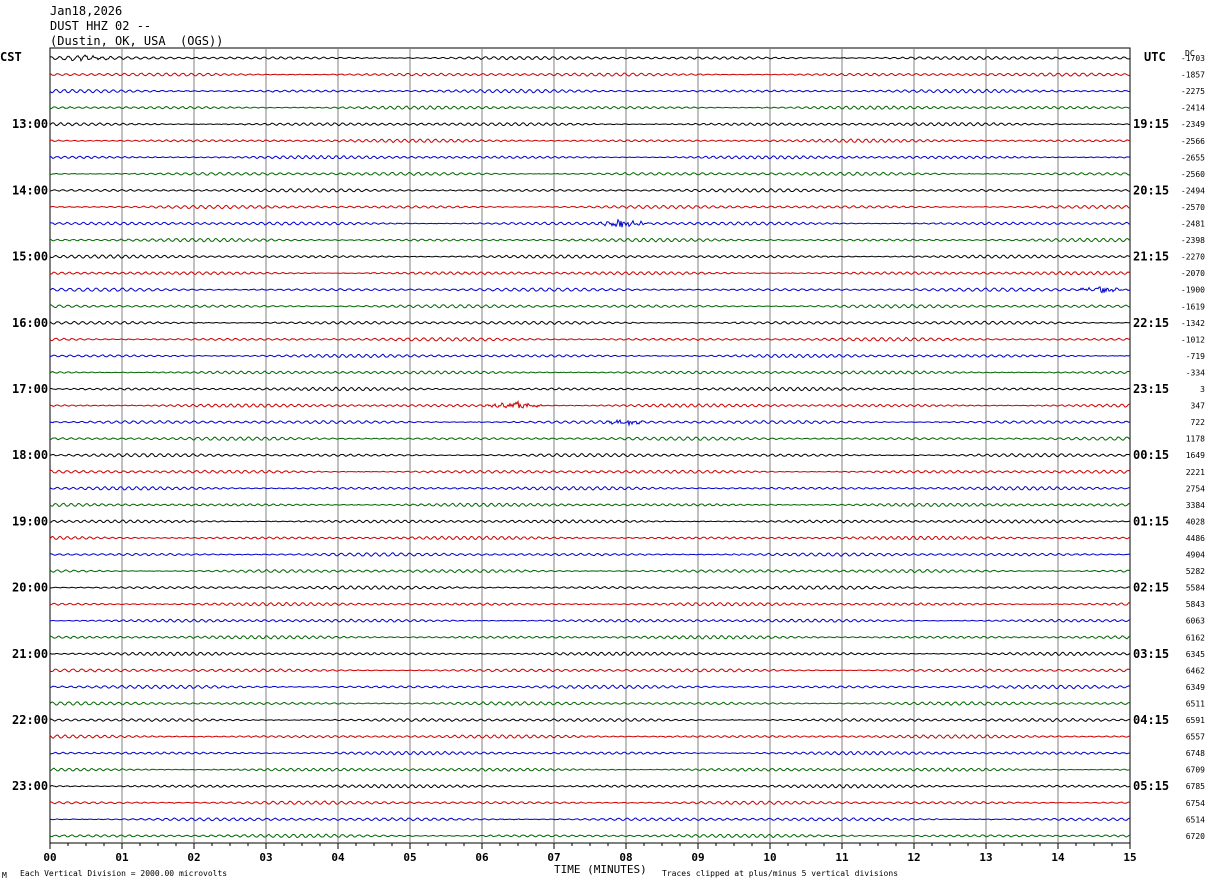  Describe the element at coordinates (1151, 654) in the screenshot. I see `utc-hour-label: 03:15` at that location.